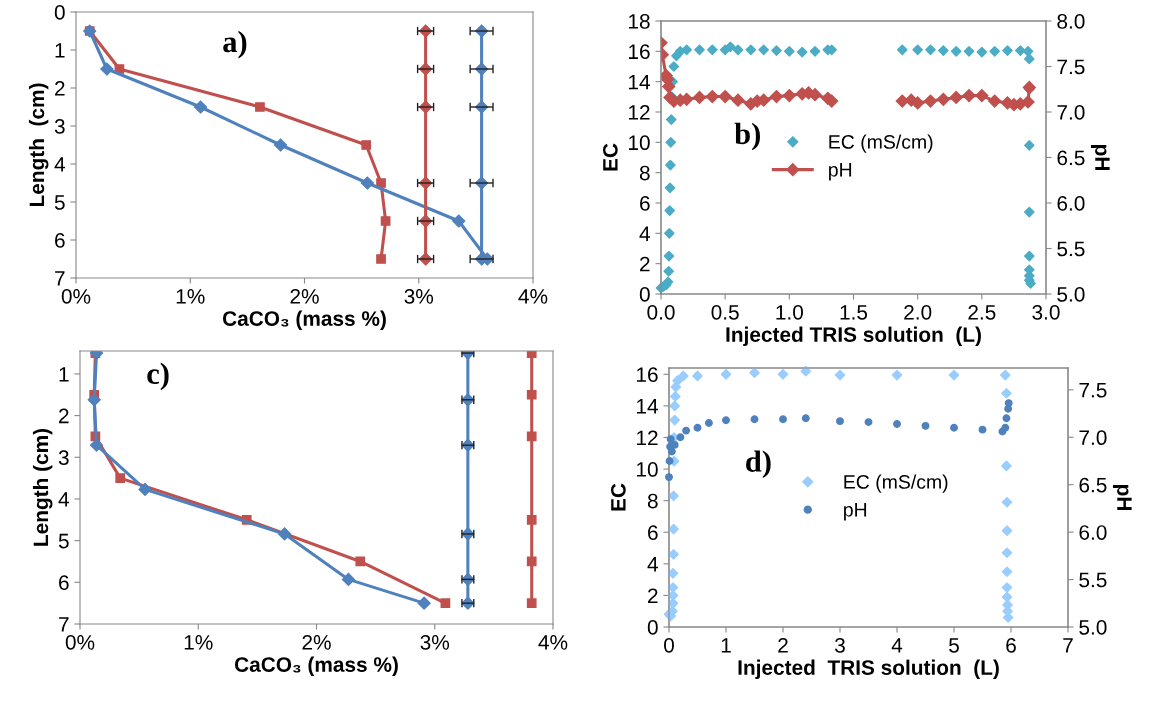 The width and height of the screenshot is (1159, 709). I want to click on x-tick-label: 0.5, so click(725, 312).